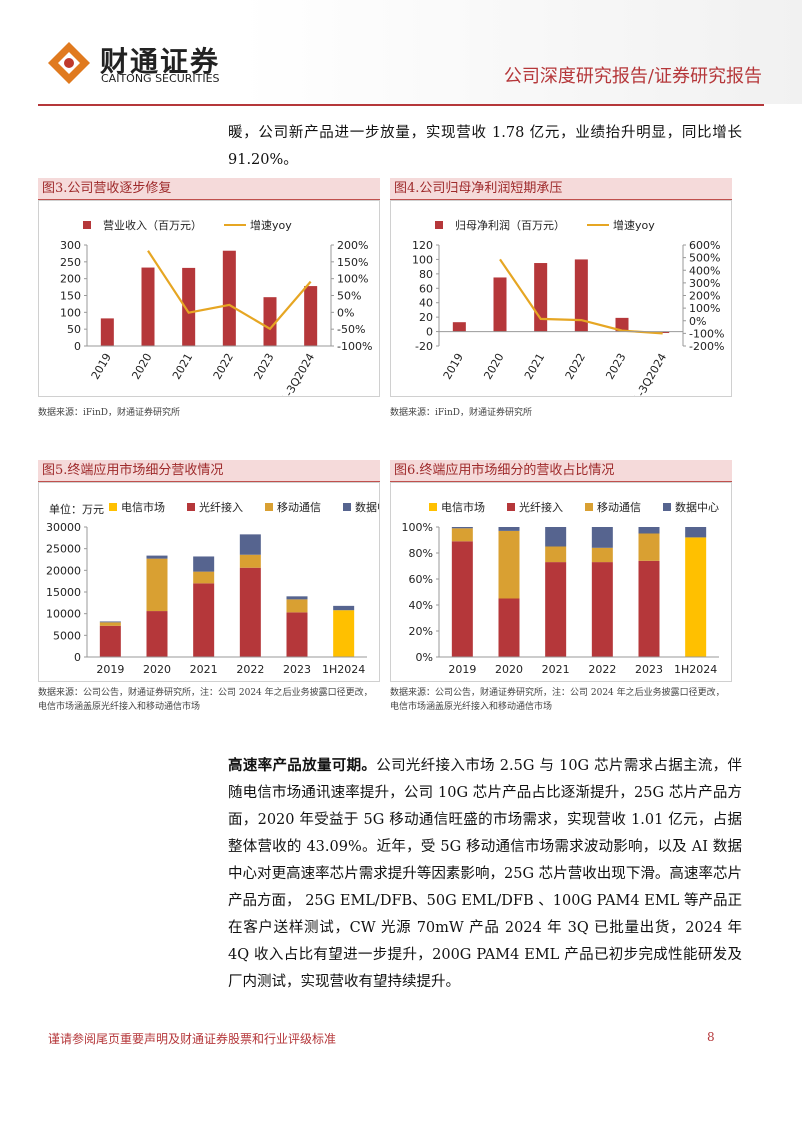  I want to click on legend-label: 增速yoy, so click(634, 225).